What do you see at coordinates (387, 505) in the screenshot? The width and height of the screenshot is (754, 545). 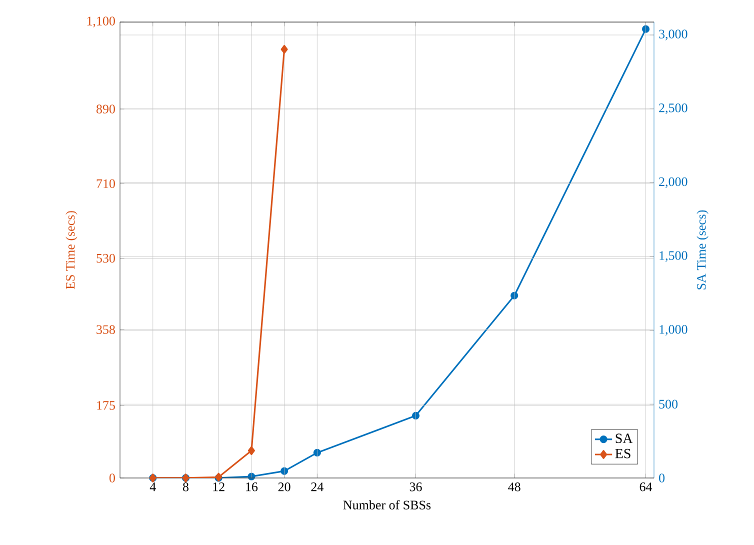 I see `x-axis-title: Number of SBSs` at bounding box center [387, 505].